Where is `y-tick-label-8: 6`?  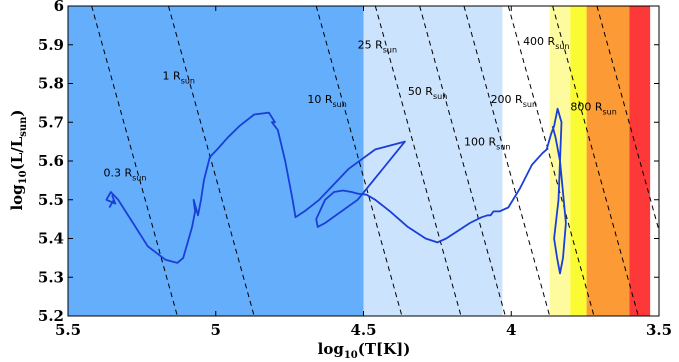 y-tick-label-8: 6 is located at coordinates (59, 7).